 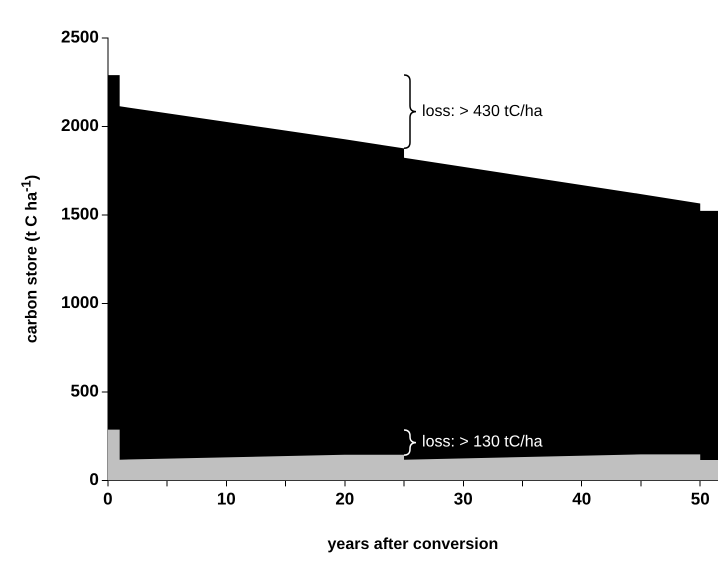 I want to click on x-axis-title: years after conversion, so click(x=413, y=544).